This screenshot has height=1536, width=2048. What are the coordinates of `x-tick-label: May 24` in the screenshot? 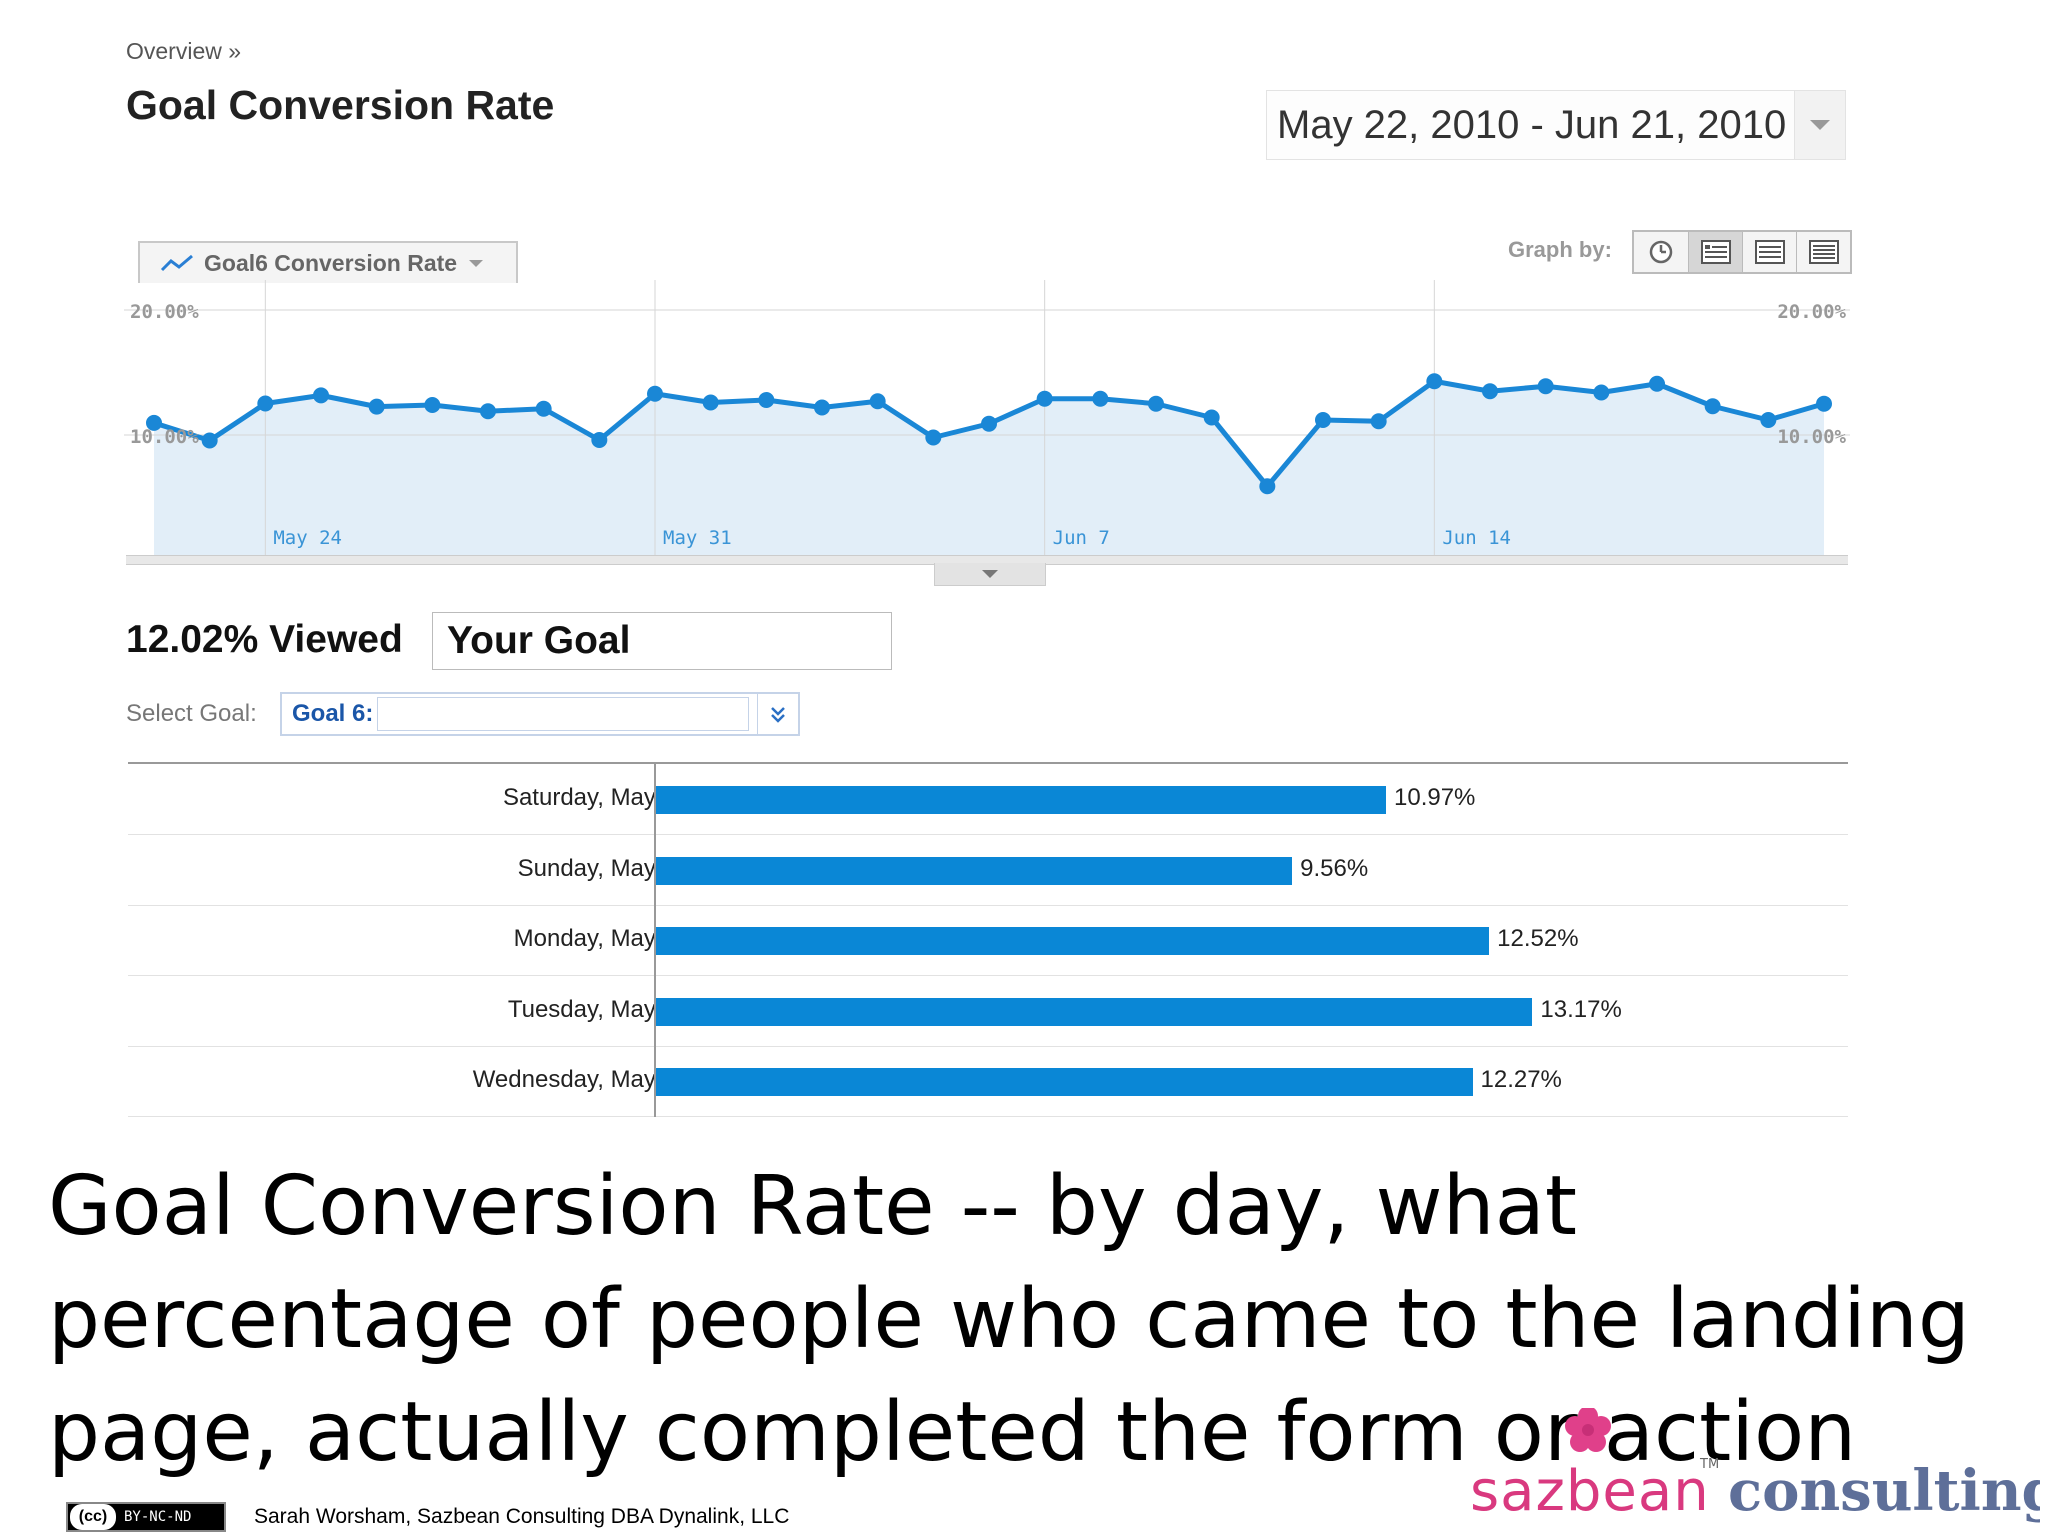 It's located at (307, 538).